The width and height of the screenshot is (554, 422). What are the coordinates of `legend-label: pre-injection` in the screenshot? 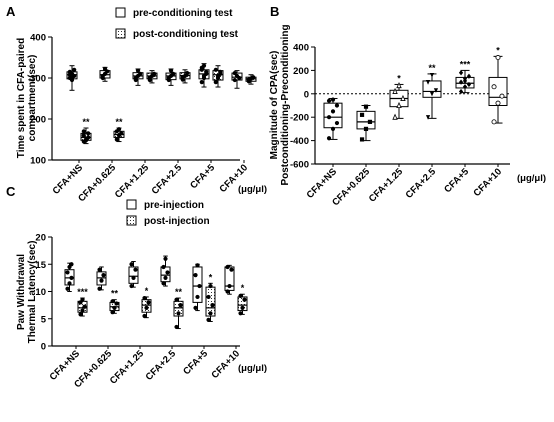 It's located at (174, 205).